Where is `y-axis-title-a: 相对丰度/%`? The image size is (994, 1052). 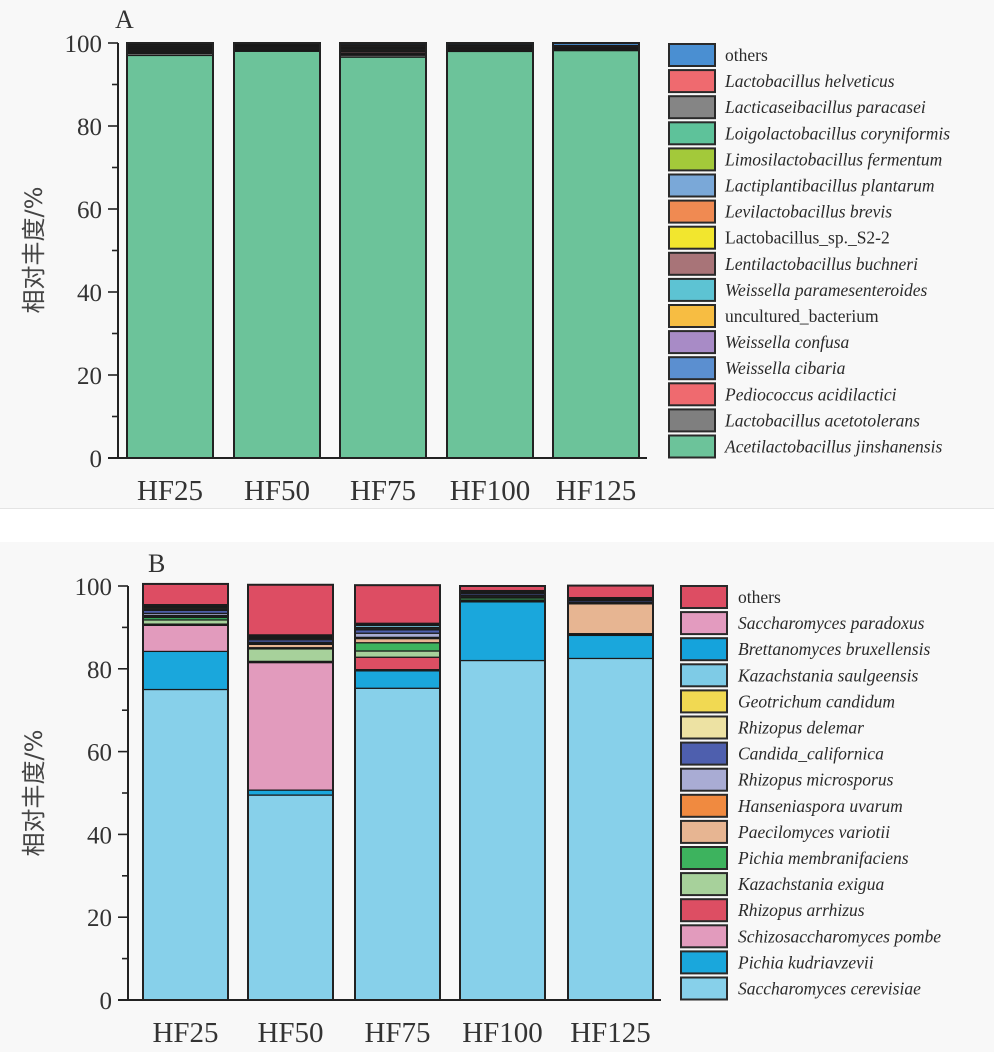 y-axis-title-a: 相对丰度/% is located at coordinates (34, 250).